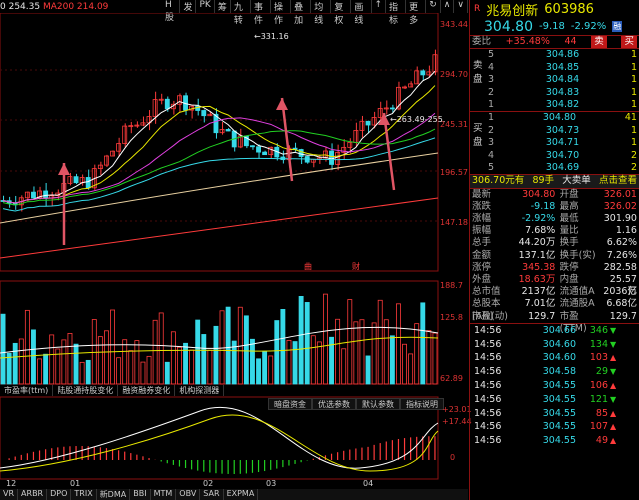 The width and height of the screenshot is (639, 500). What do you see at coordinates (617, 181) in the screenshot?
I see `big-order-link: 点击查看` at bounding box center [617, 181].